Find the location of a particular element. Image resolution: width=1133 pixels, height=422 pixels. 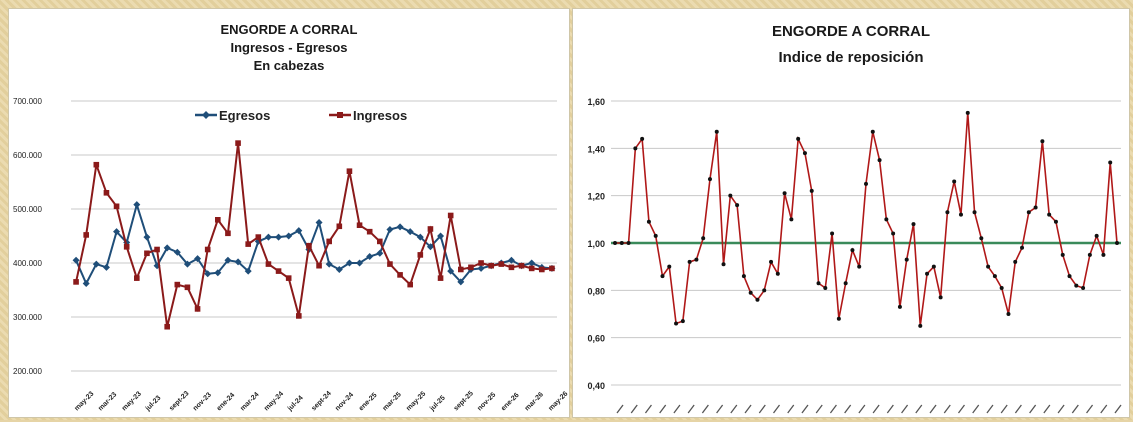

chart-title-line-2: Indice de reposición is located at coordinates (851, 57).